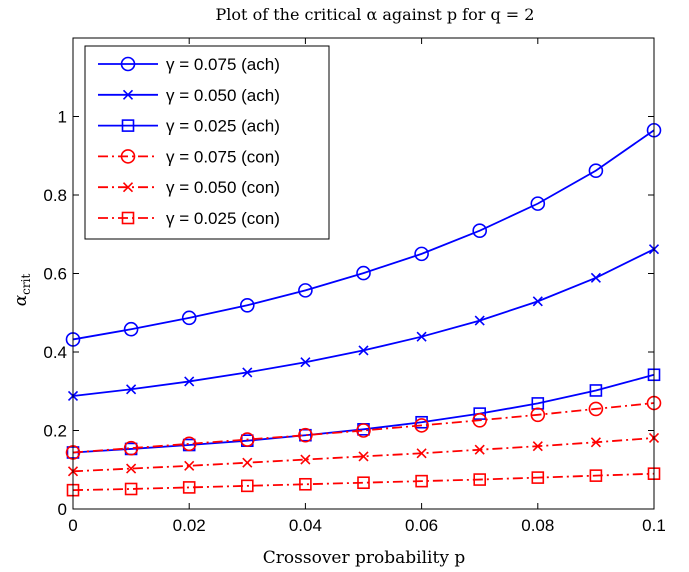 This screenshot has width=689, height=572. I want to click on legend-label: γ = 0.075 (con), so click(223, 156).